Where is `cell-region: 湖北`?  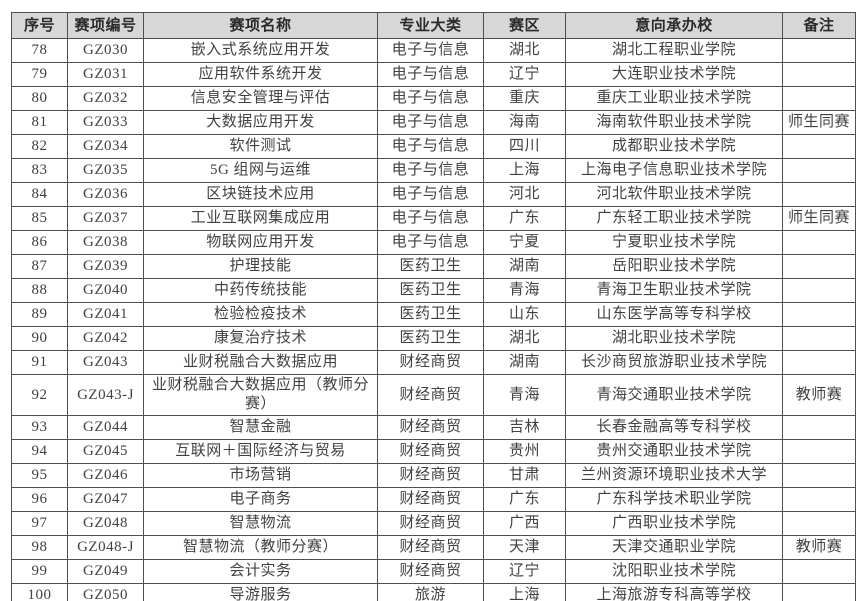
cell-region: 湖北 is located at coordinates (524, 338).